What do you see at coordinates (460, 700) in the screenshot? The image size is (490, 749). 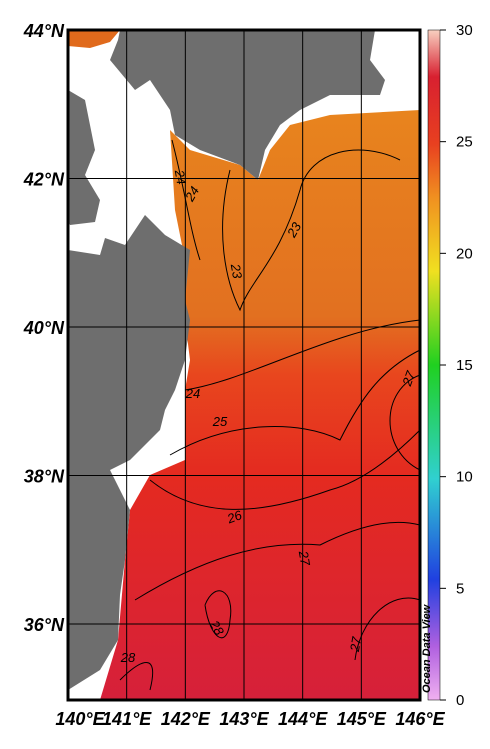 I see `colorbar-label: 0` at bounding box center [460, 700].